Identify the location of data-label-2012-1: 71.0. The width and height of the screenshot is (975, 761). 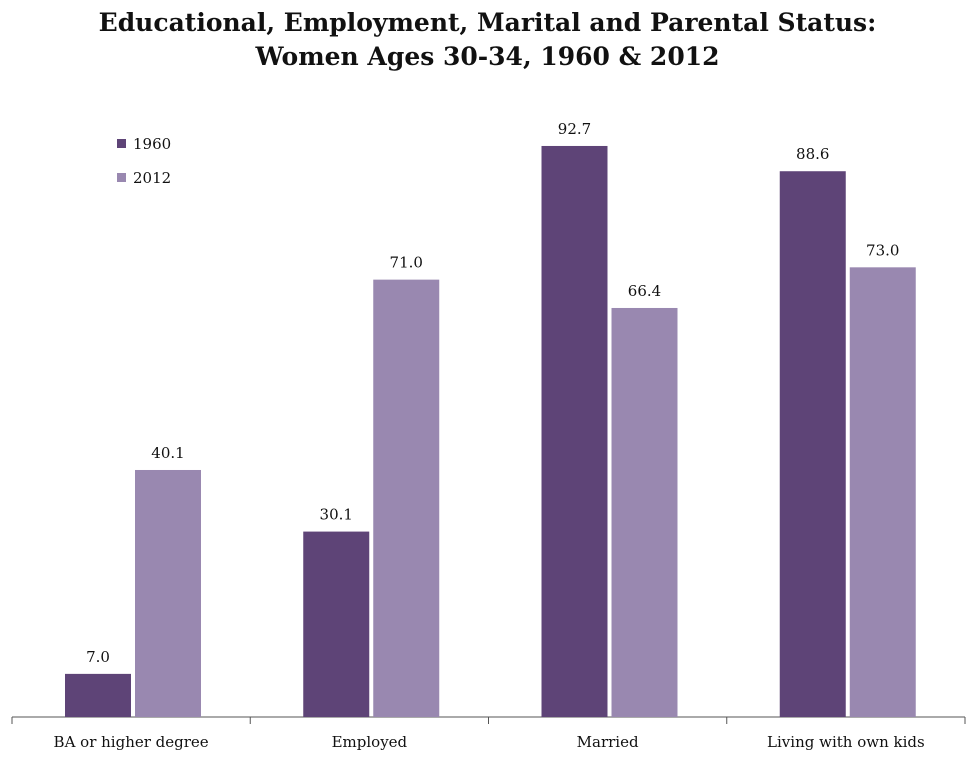
(406, 263).